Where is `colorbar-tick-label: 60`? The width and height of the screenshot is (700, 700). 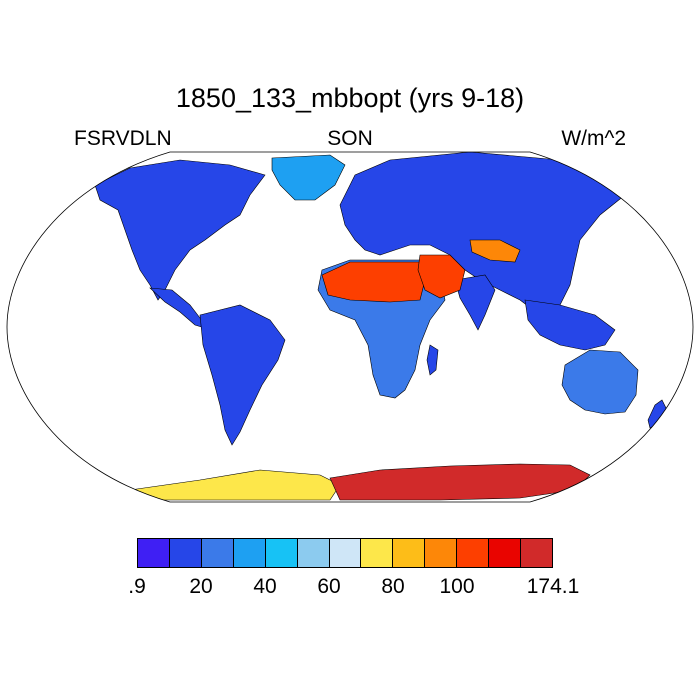 colorbar-tick-label: 60 is located at coordinates (328, 587).